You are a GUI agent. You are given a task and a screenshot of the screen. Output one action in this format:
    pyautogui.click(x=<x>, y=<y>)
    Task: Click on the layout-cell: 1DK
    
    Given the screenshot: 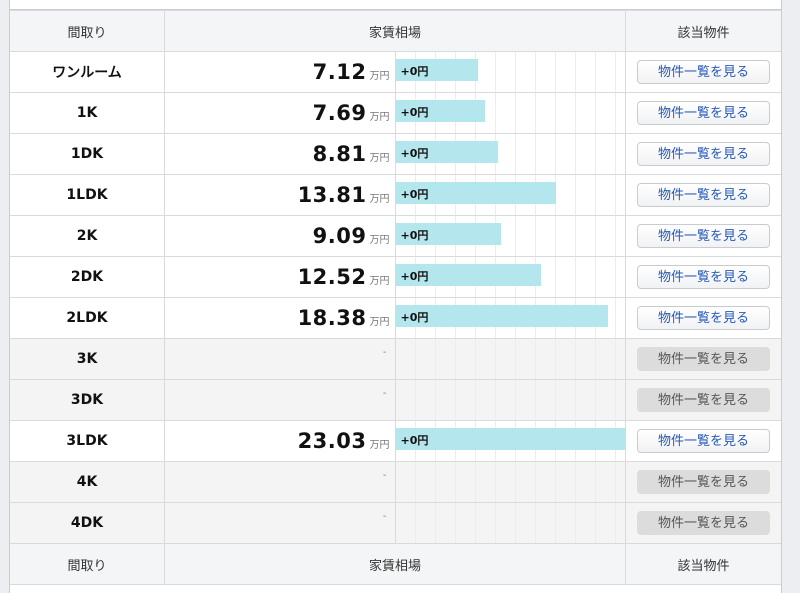 What is the action you would take?
    pyautogui.click(x=87, y=154)
    